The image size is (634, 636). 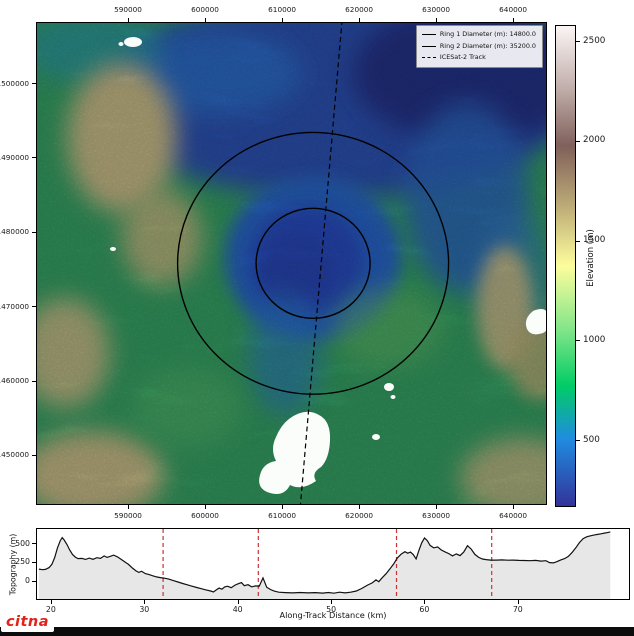 I want to click on footer-bar, so click(x=317, y=631).